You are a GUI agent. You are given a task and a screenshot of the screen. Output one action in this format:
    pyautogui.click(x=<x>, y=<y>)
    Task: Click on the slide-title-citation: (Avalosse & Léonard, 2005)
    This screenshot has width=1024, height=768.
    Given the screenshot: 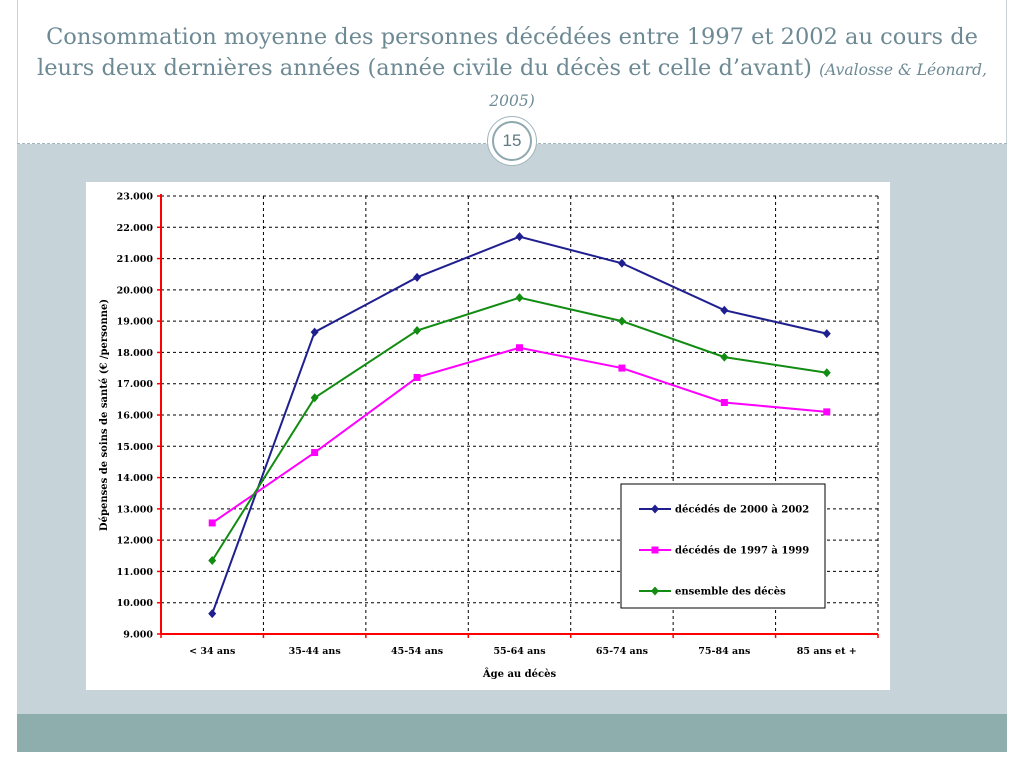 What is the action you would take?
    pyautogui.click(x=738, y=85)
    